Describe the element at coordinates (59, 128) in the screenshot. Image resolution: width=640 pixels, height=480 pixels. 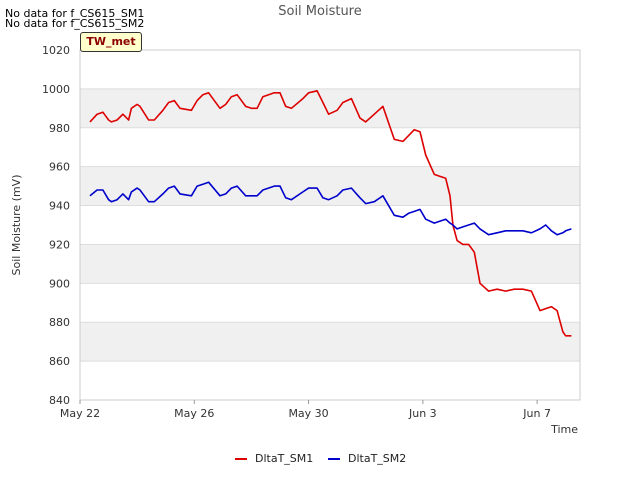
I see `y-tick-label: 980` at that location.